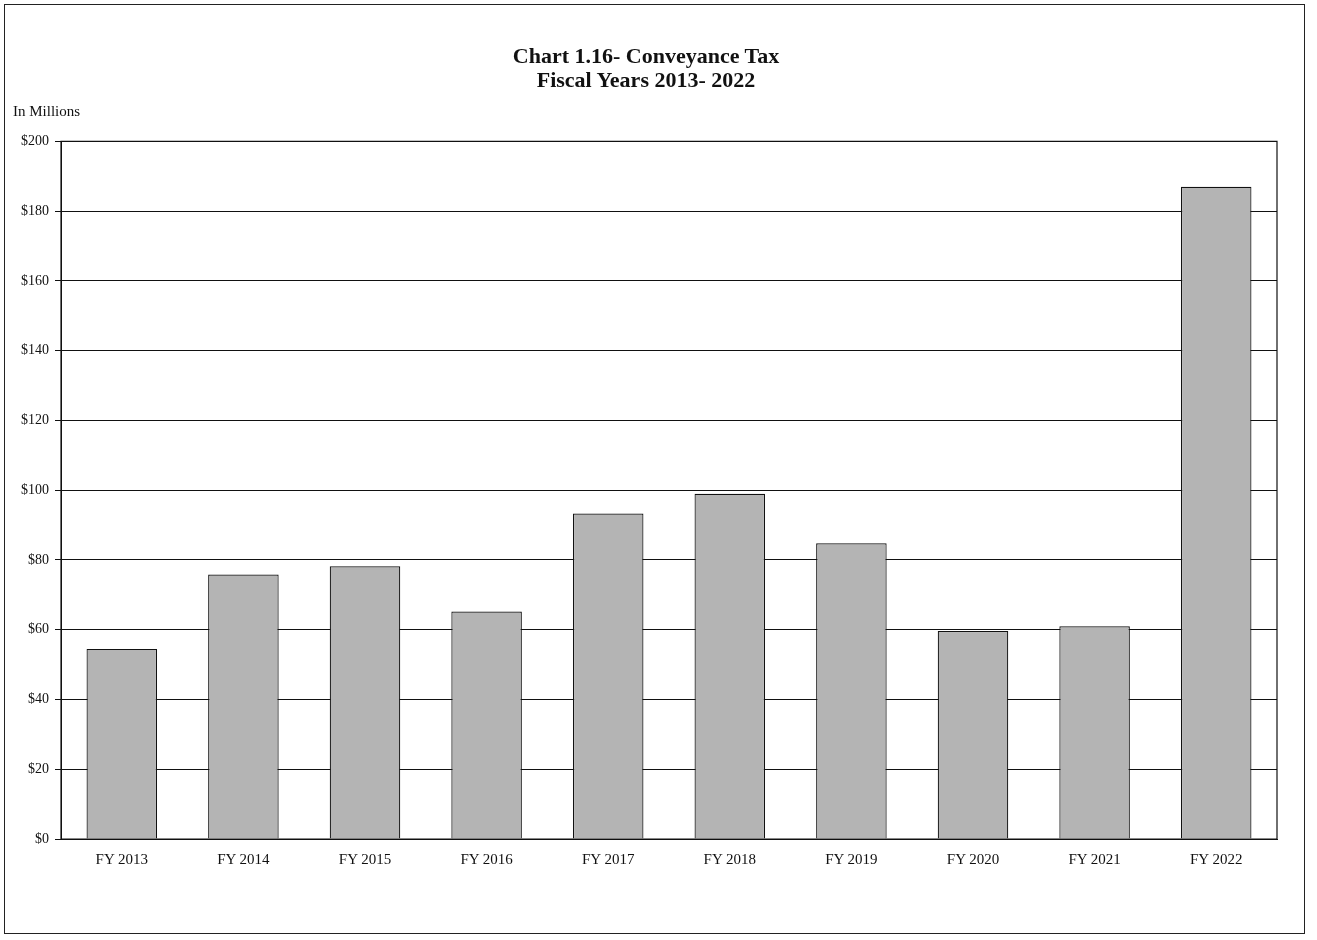  I want to click on y-tick-label: $60, so click(38, 629).